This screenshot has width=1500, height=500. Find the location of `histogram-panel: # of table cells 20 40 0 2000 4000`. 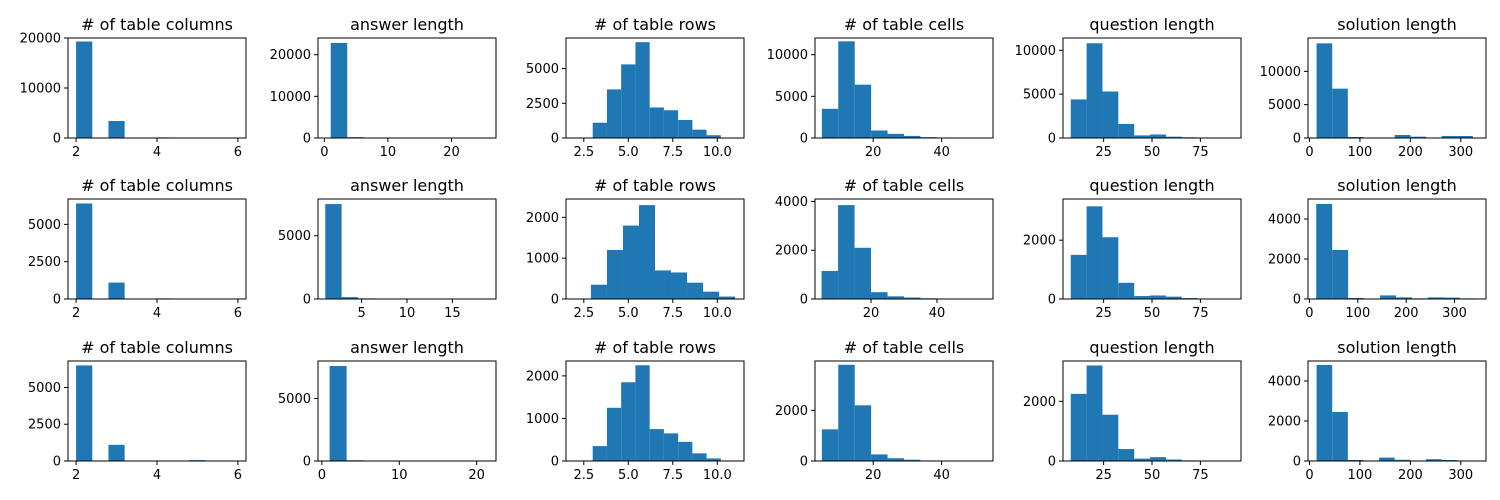

histogram-panel: # of table cells 20 40 0 2000 4000 is located at coordinates (884, 248).